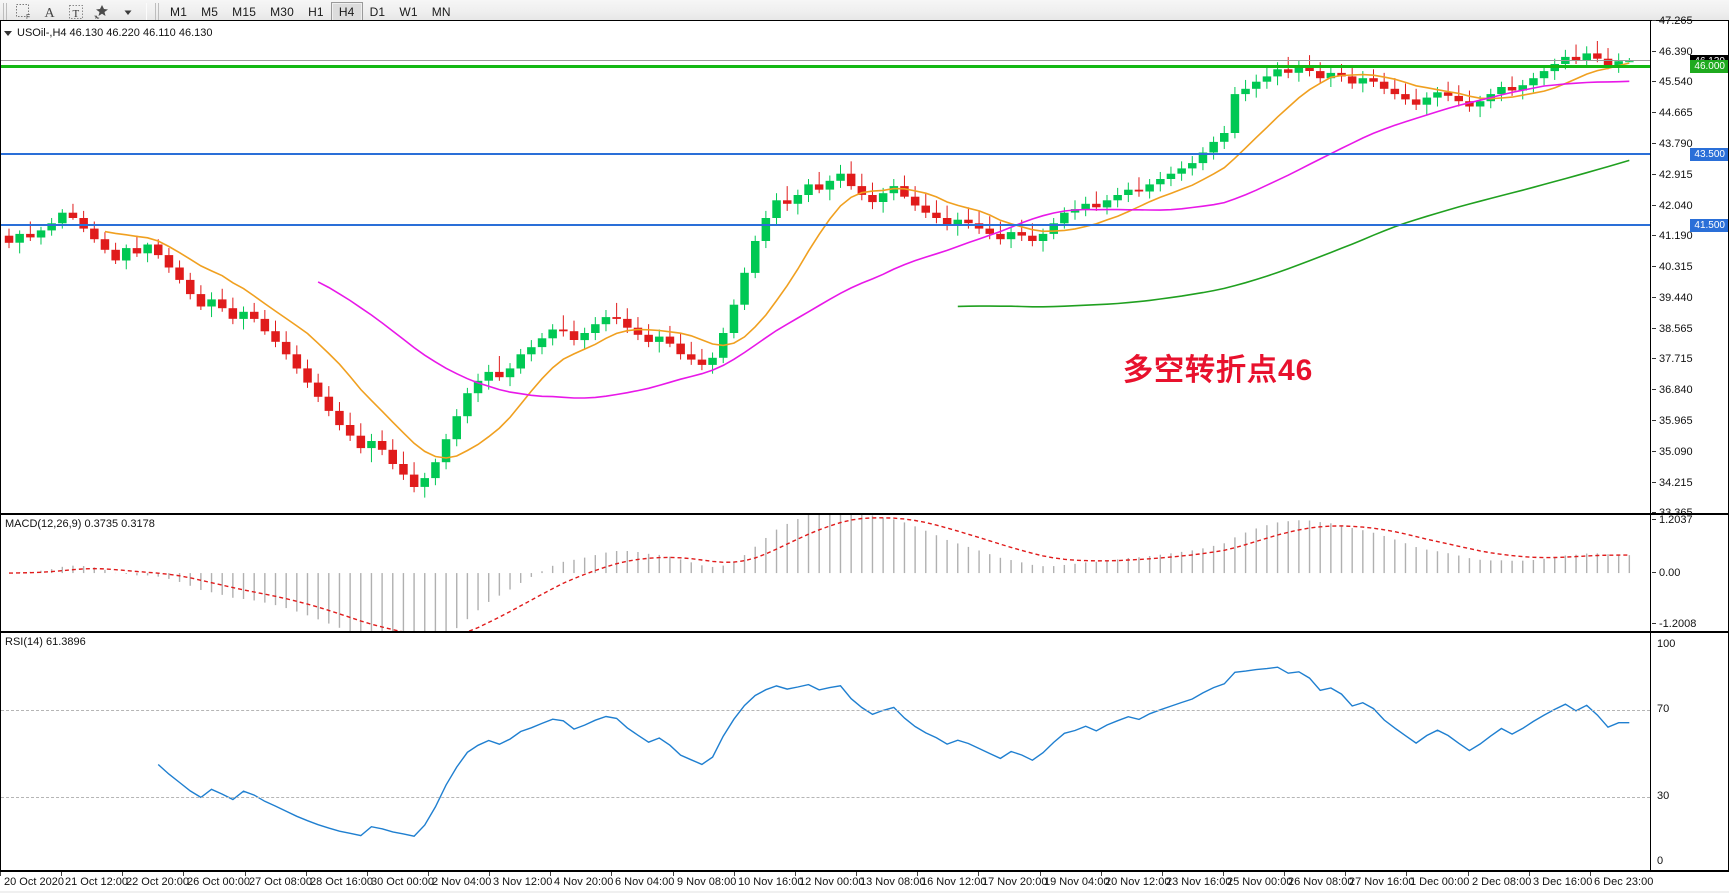 The height and width of the screenshot is (893, 1729). I want to click on time-axis-label: 27 Nov 16:00, so click(1382, 882).